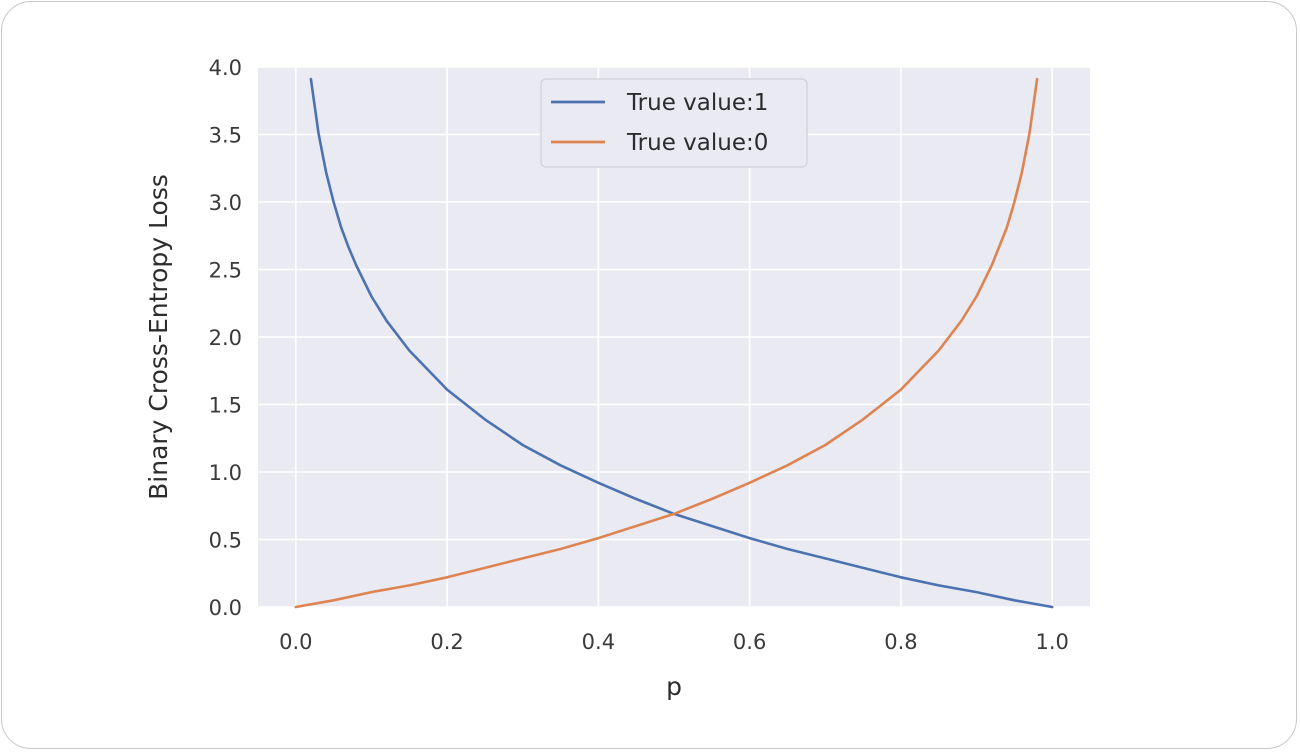 This screenshot has width=1300, height=752. What do you see at coordinates (446, 642) in the screenshot?
I see `x-tick-label: 0.2` at bounding box center [446, 642].